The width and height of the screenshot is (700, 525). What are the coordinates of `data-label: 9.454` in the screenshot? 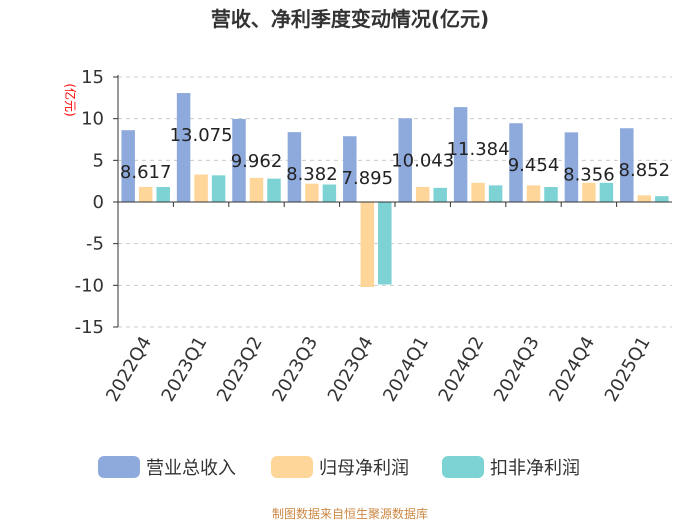 It's located at (534, 165).